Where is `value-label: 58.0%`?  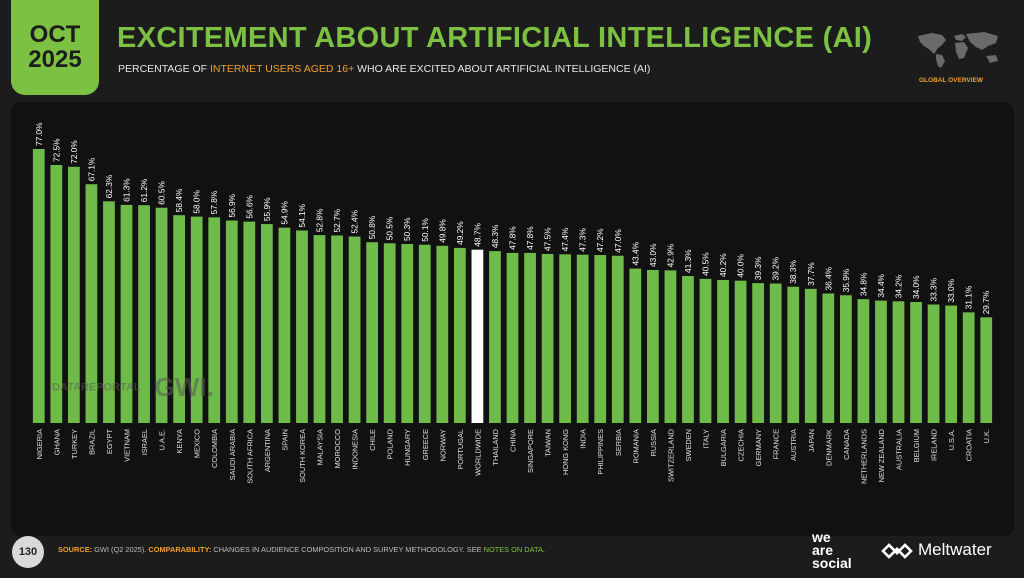
value-label: 58.0% is located at coordinates (197, 201).